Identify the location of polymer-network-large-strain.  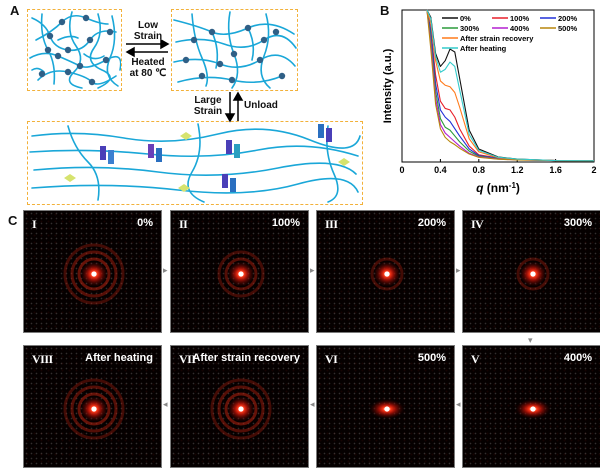
(195, 163).